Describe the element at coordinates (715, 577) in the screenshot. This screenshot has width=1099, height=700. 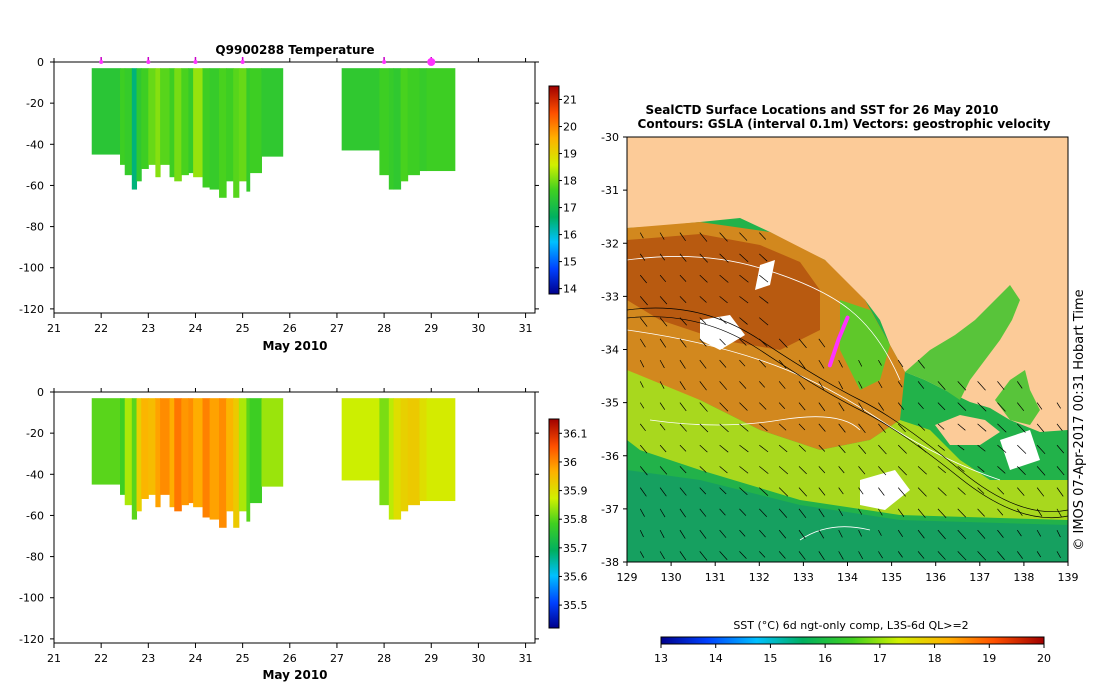
I see `map-x-tick-label: 131` at that location.